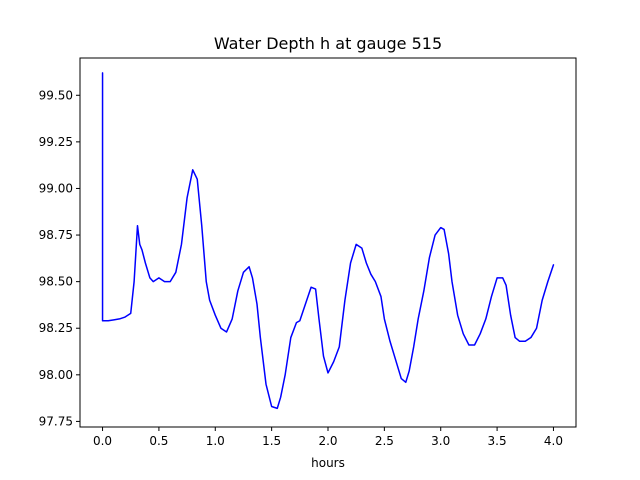 The height and width of the screenshot is (480, 640). Describe the element at coordinates (271, 441) in the screenshot. I see `x-tick-label: 1.5` at that location.